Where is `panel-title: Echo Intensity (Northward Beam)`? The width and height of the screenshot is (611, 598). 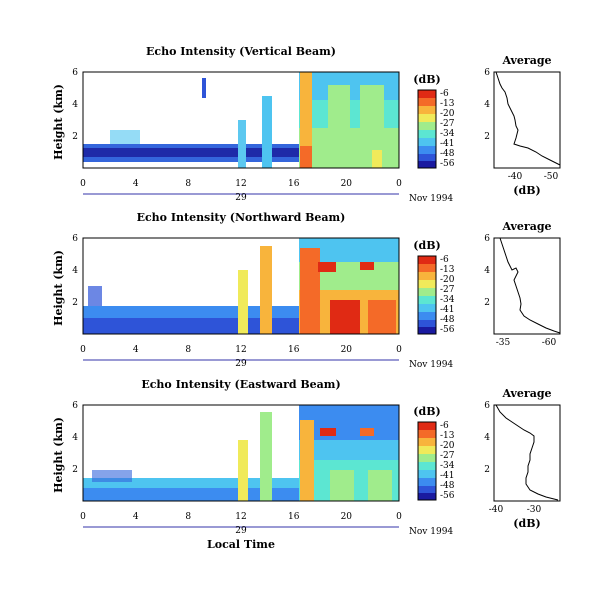
panel-title: Echo Intensity (Northward Beam) is located at coordinates (241, 217).